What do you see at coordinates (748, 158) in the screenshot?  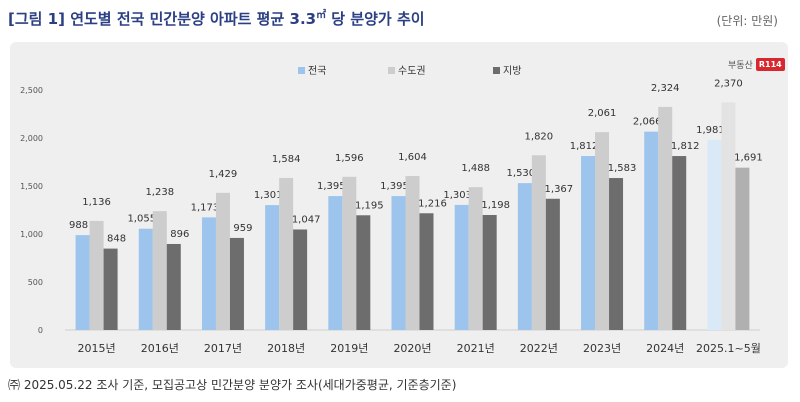 I see `data-label: 1,691` at bounding box center [748, 158].